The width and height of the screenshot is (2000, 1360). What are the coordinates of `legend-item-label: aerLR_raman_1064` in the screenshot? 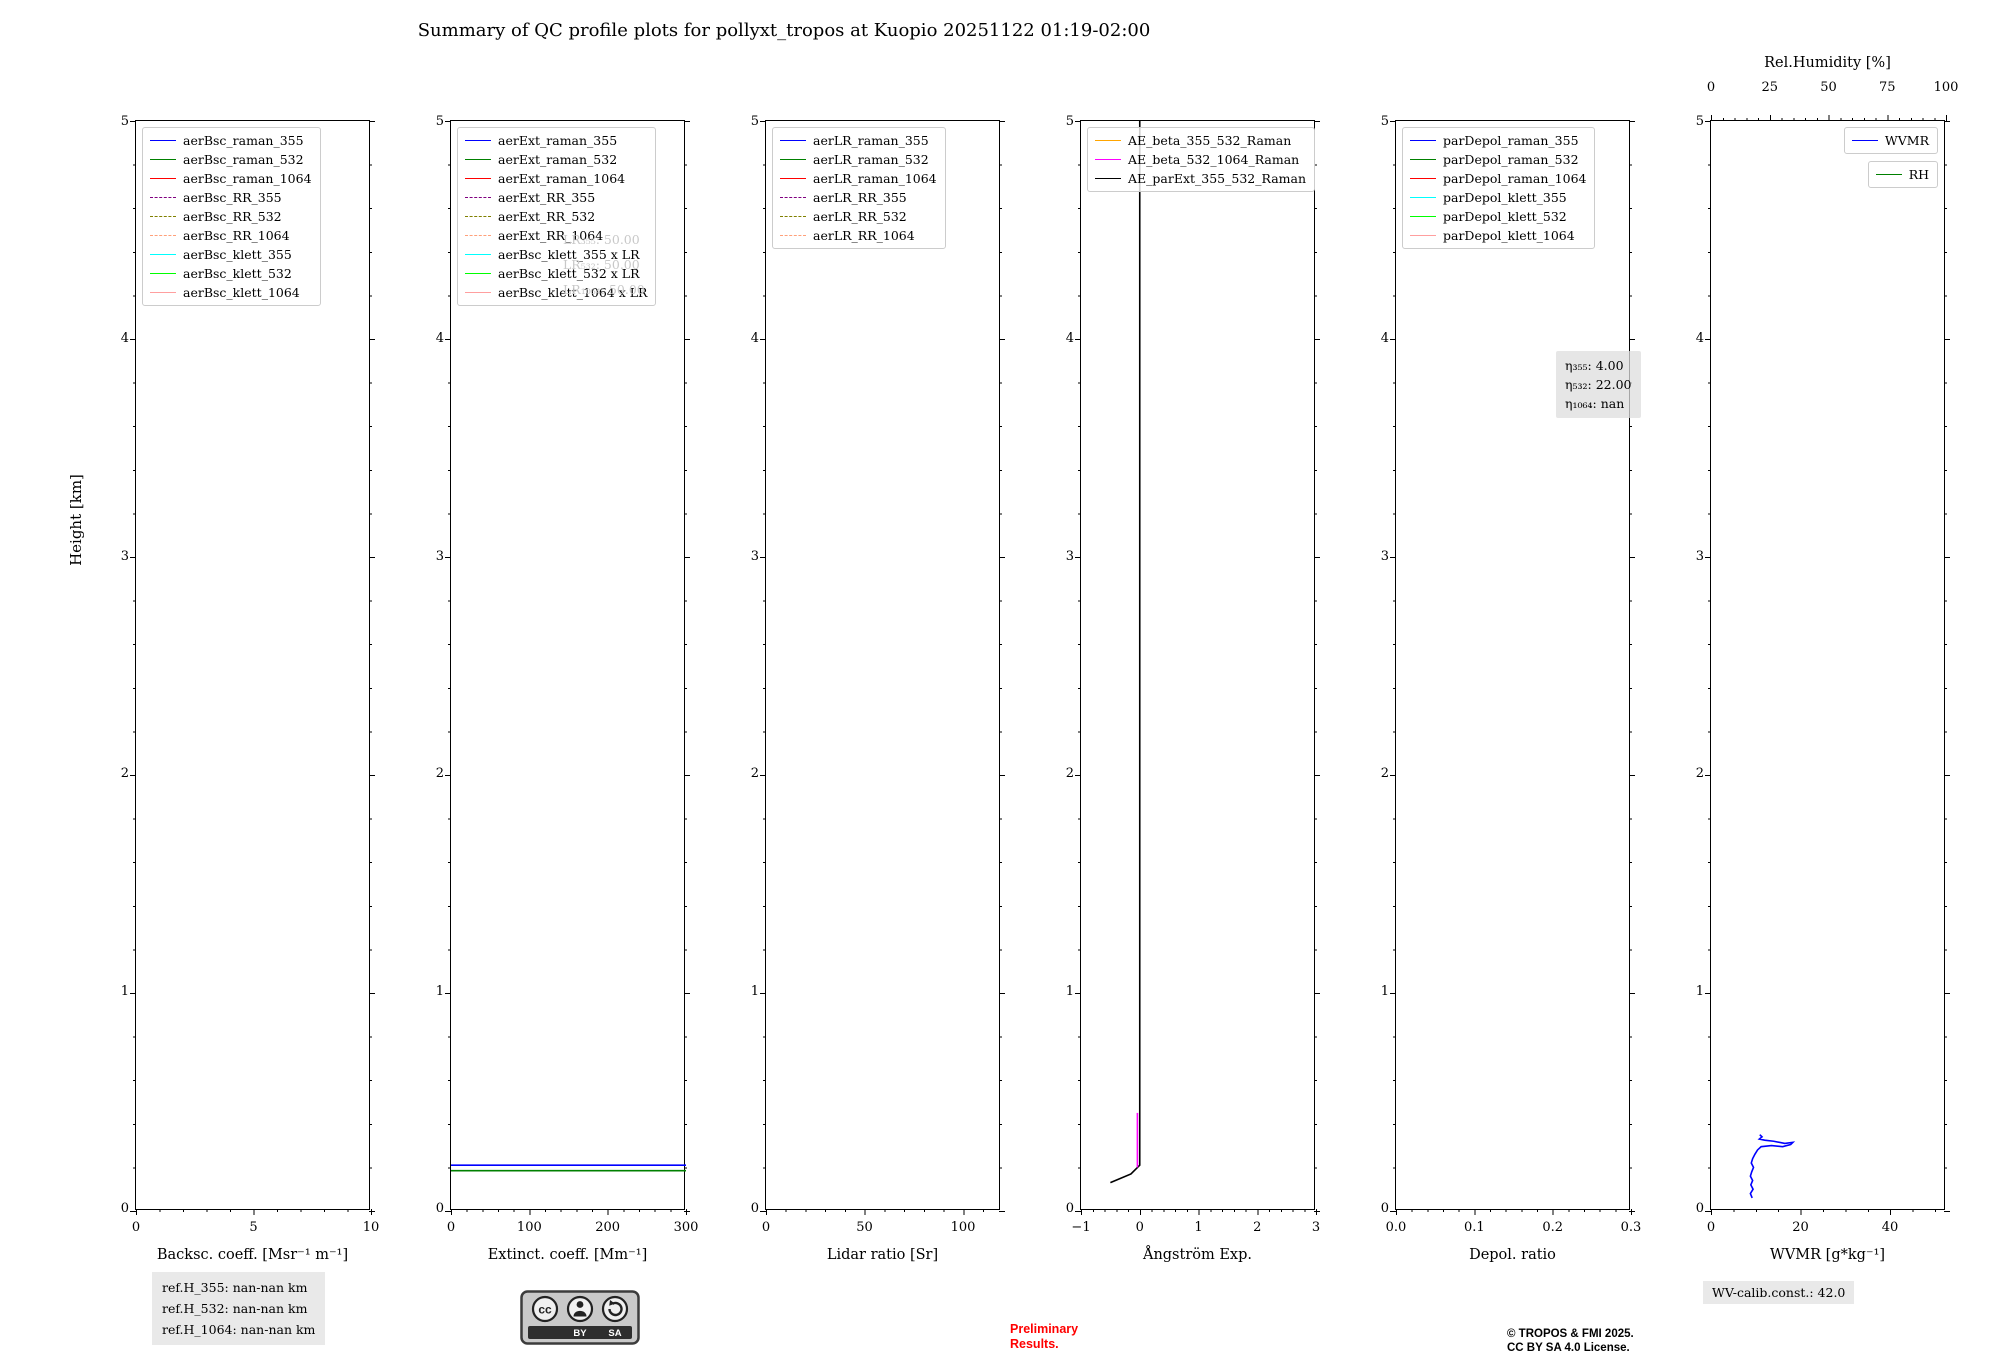 It's located at (875, 178).